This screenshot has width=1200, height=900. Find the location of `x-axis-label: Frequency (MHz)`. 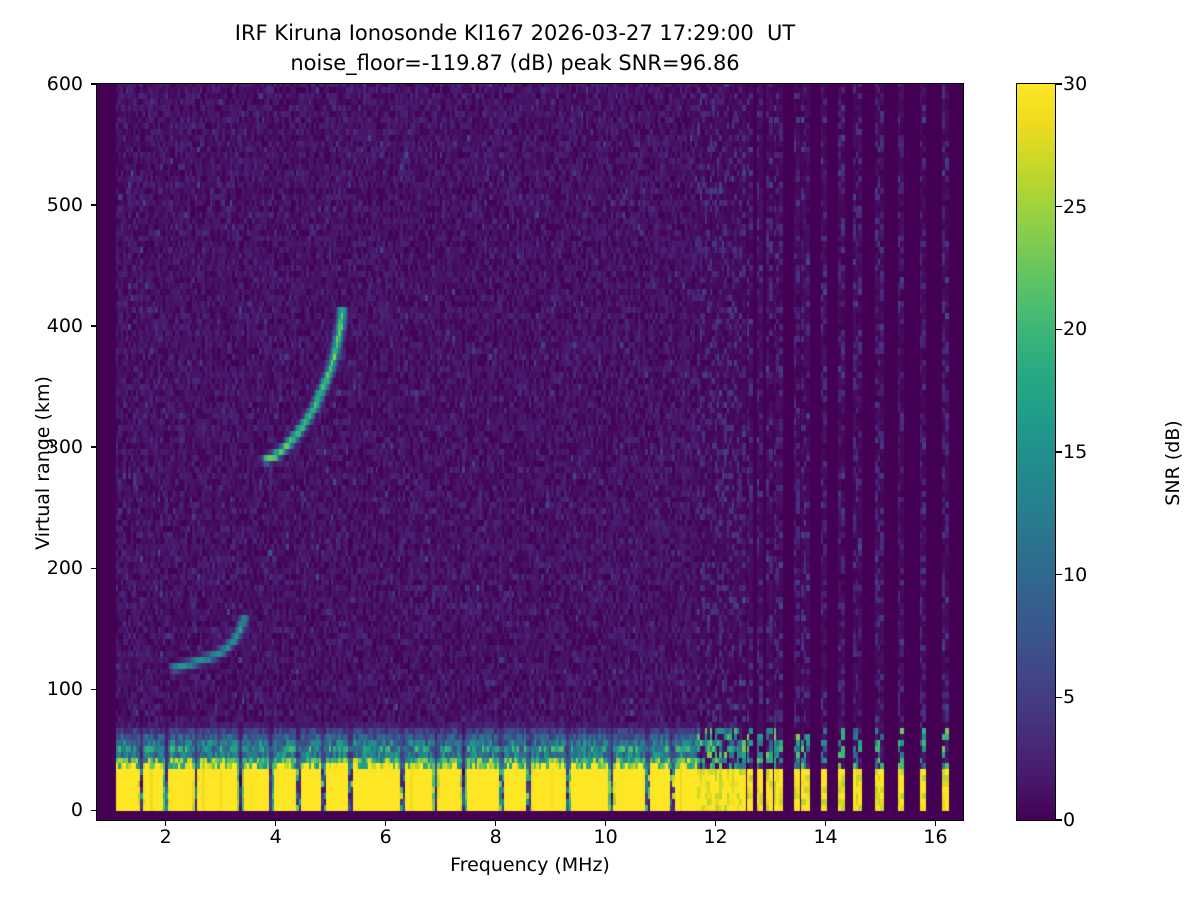

x-axis-label: Frequency (MHz) is located at coordinates (530, 865).